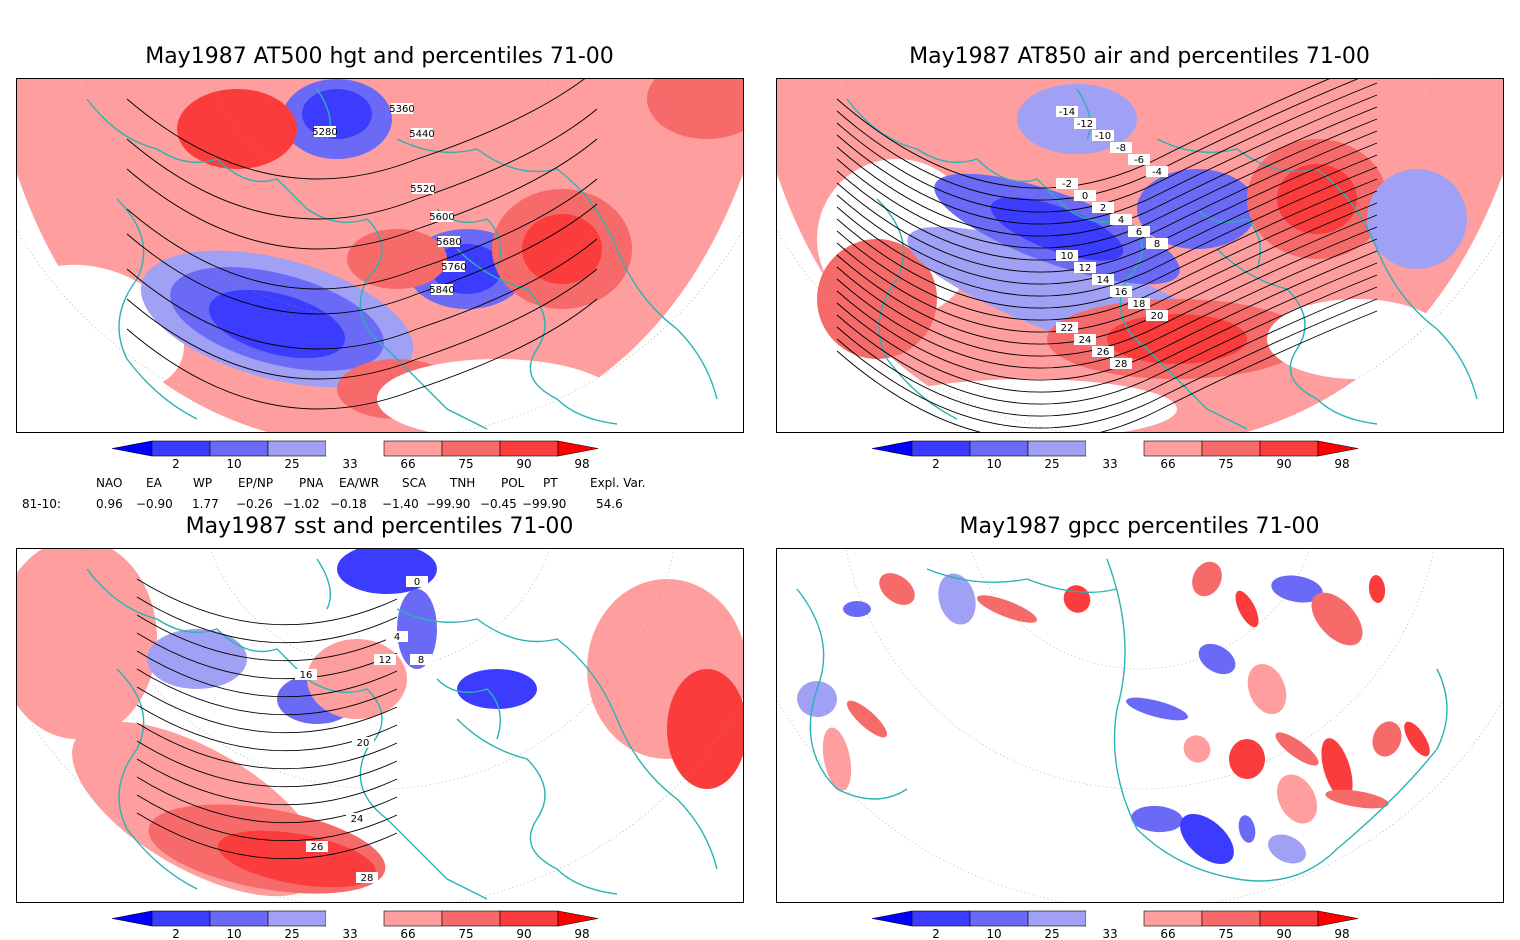 The width and height of the screenshot is (1520, 940). I want to click on index-value-ea: −0.90, so click(154, 504).